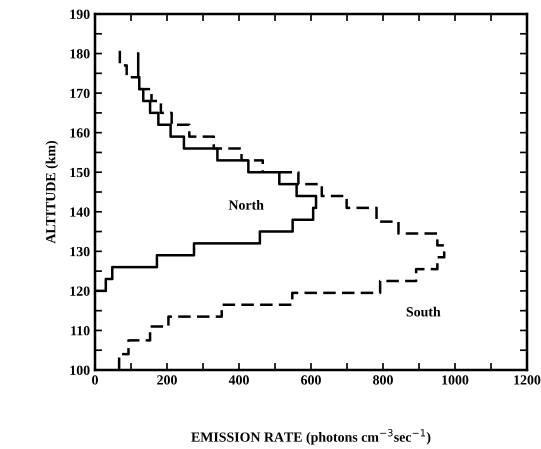 This screenshot has height=449, width=541. Describe the element at coordinates (80, 173) in the screenshot. I see `y-tick-label: 150` at that location.